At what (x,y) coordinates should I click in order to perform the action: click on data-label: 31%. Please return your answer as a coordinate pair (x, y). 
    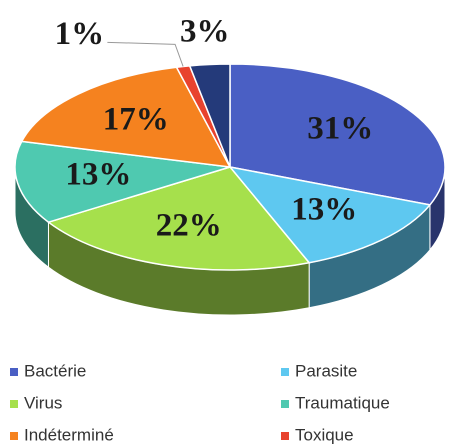
    Looking at the image, I should click on (340, 129).